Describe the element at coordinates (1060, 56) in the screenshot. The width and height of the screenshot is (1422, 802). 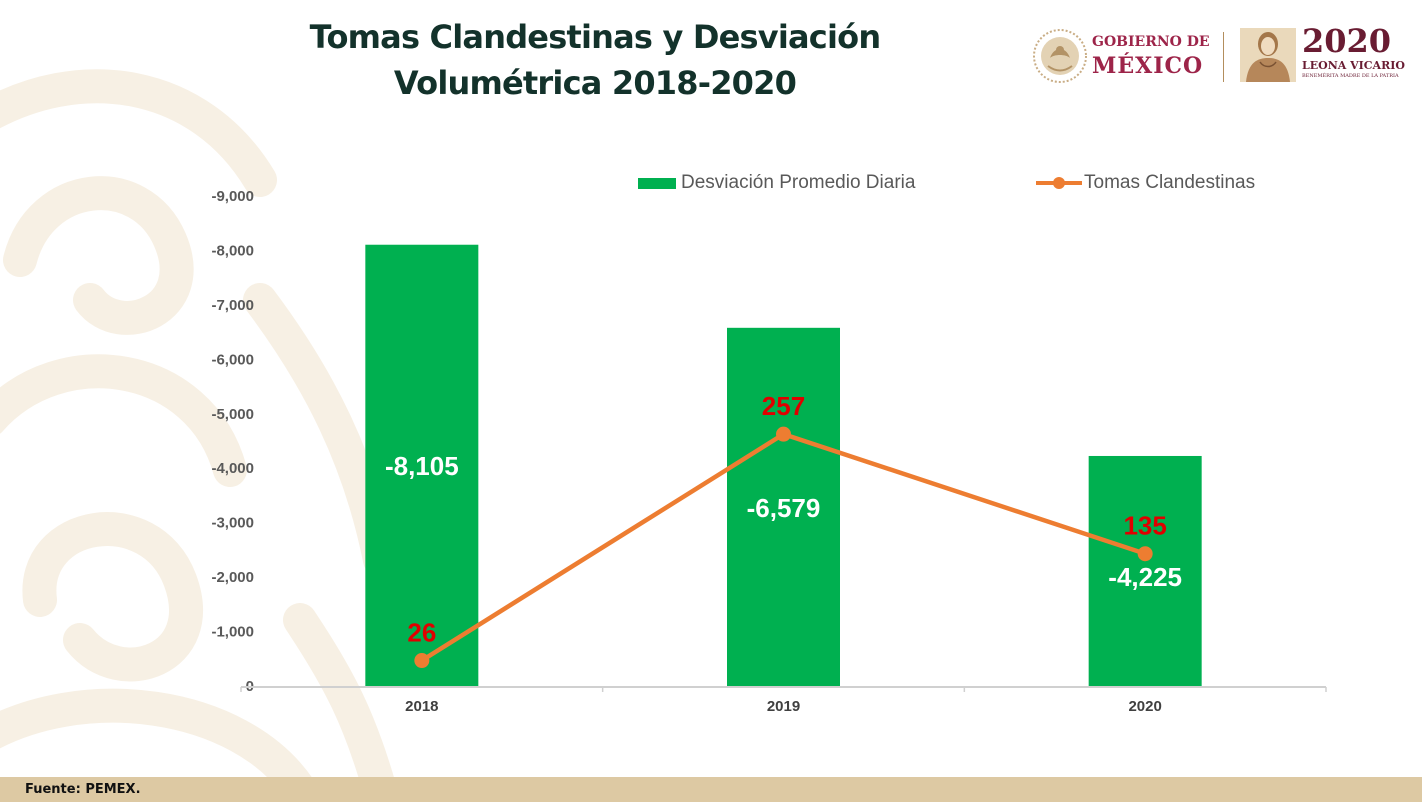
I see `mexico-coat-of-arms-icon` at that location.